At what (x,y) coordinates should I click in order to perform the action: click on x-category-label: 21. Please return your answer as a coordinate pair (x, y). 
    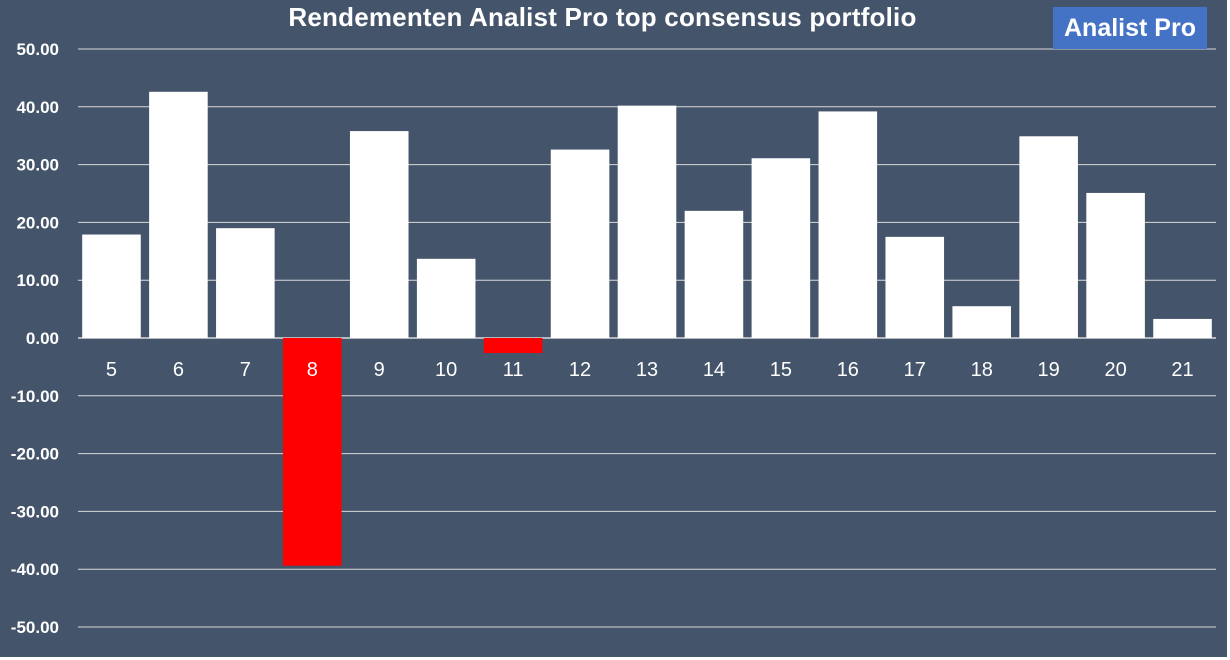
    Looking at the image, I should click on (1182, 370).